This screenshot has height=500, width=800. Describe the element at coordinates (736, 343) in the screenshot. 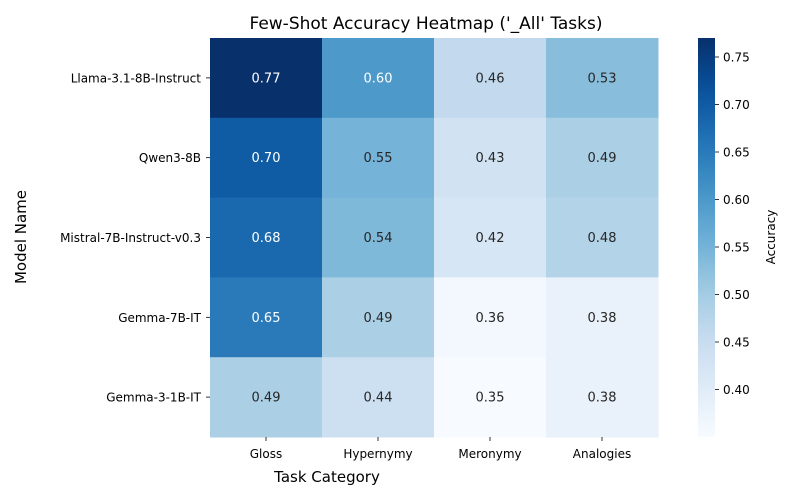

I see `colorbar-tick-label: 0.45` at that location.